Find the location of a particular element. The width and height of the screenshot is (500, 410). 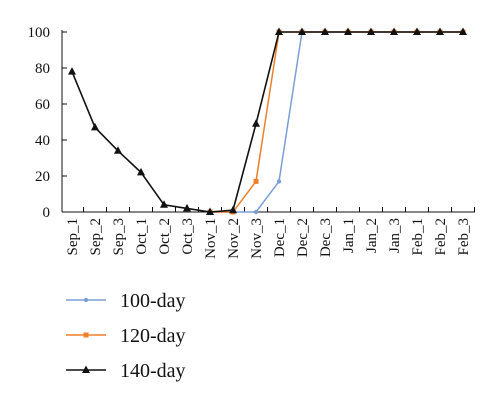

x-tick-label: Oct_1 is located at coordinates (142, 236).